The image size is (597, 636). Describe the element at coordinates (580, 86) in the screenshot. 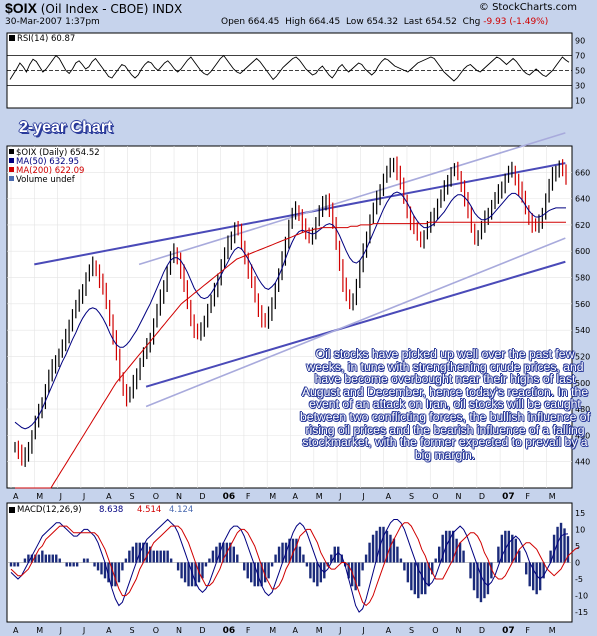

I see `rsi-tick-label: 30` at that location.